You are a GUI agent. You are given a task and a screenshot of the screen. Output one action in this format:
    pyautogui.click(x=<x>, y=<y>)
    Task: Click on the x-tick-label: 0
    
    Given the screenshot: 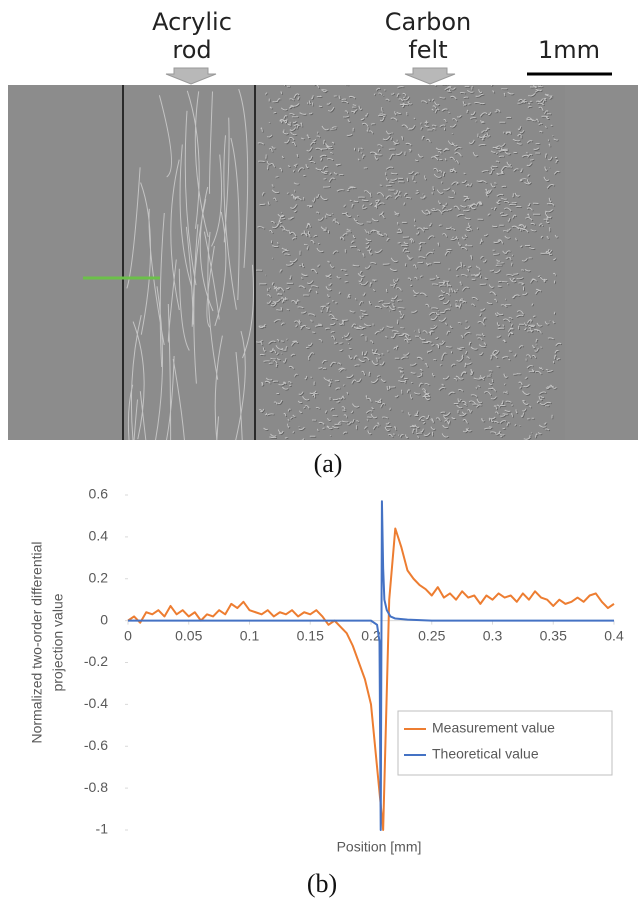 What is the action you would take?
    pyautogui.click(x=128, y=635)
    